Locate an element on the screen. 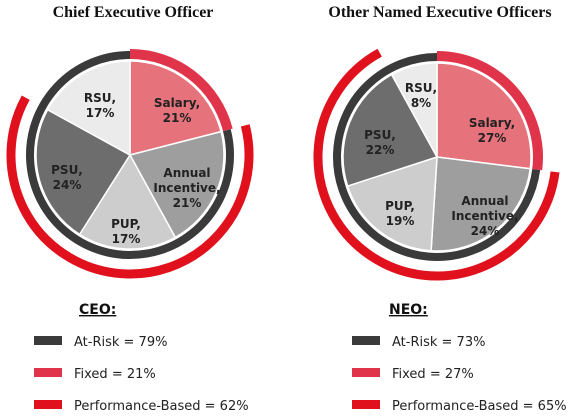 The width and height of the screenshot is (577, 420). neo-slice-pup is located at coordinates (392, 203).